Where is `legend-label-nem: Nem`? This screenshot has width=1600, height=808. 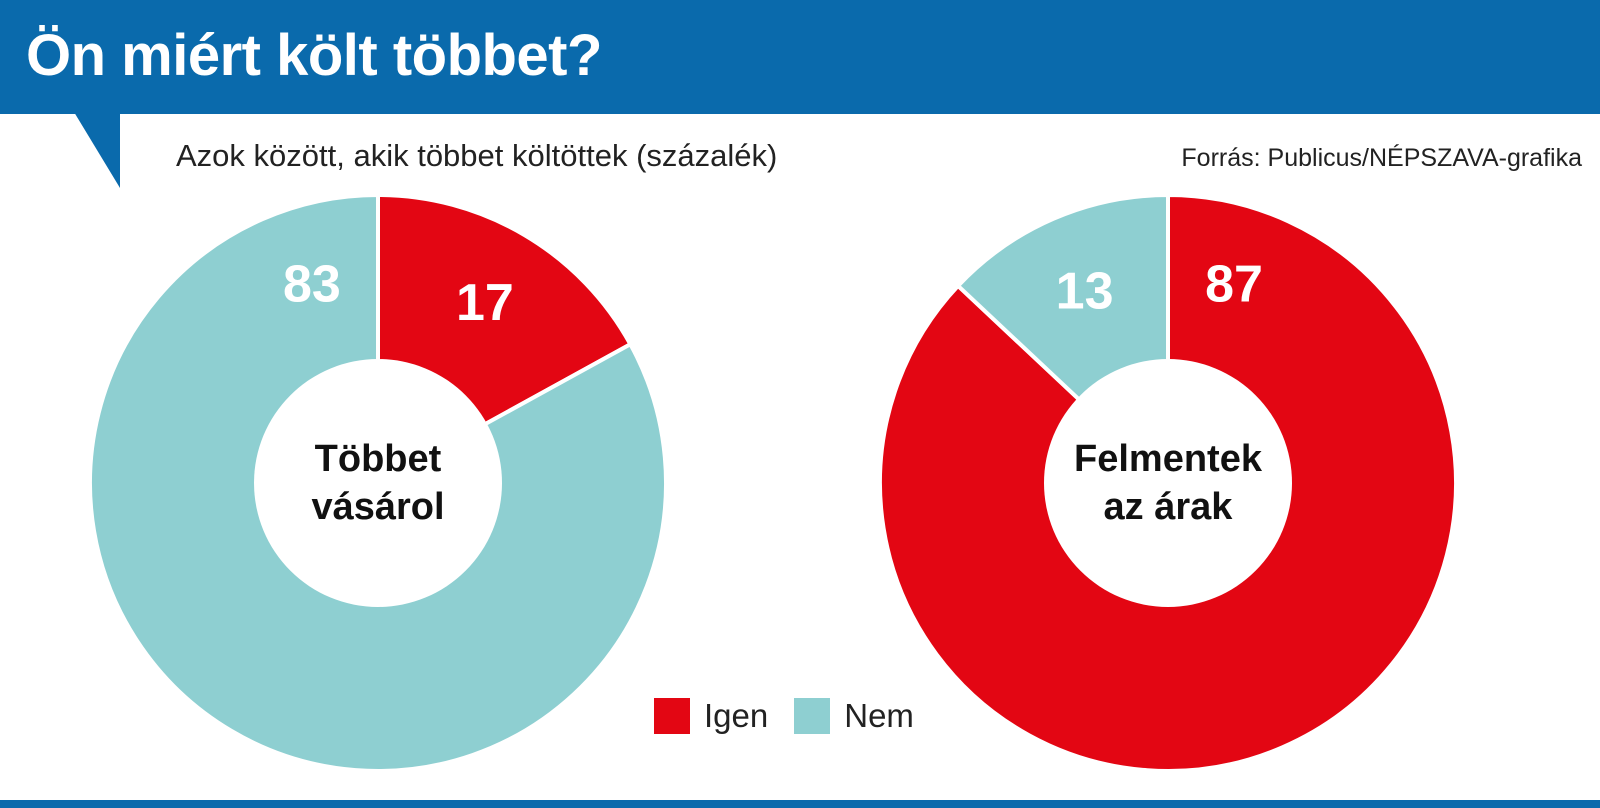
legend-label-nem: Nem is located at coordinates (879, 715).